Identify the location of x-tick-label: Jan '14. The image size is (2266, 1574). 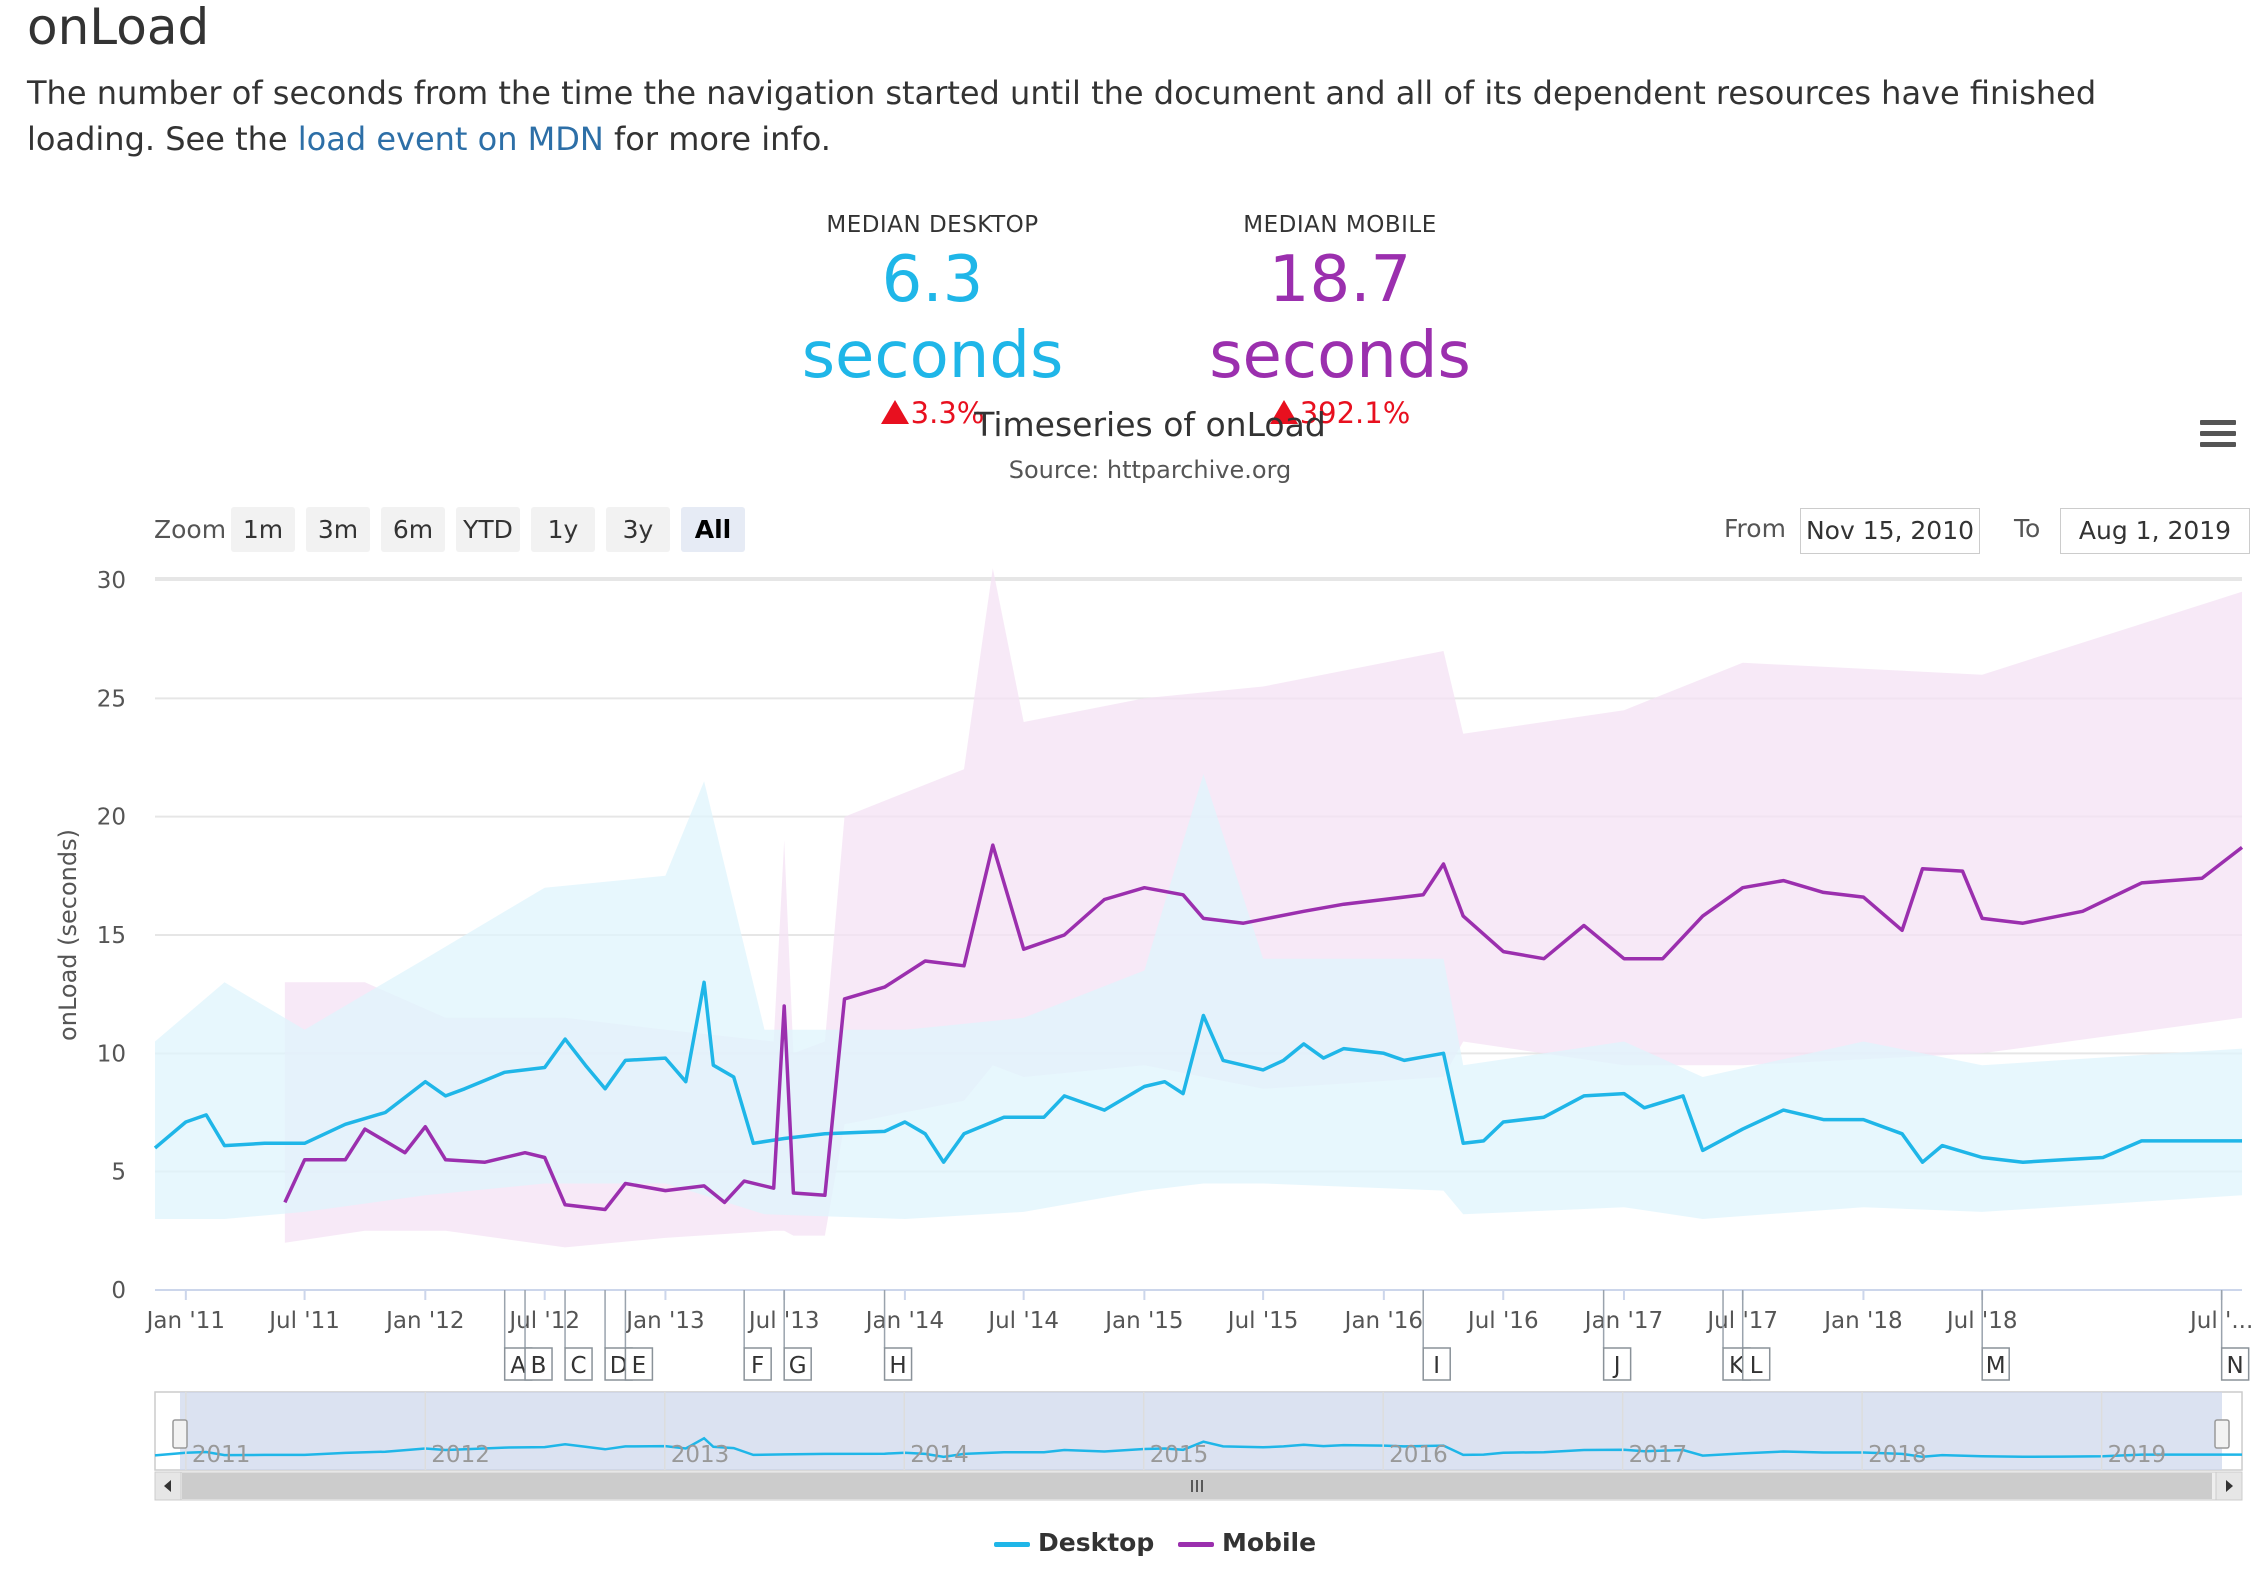
(904, 1321).